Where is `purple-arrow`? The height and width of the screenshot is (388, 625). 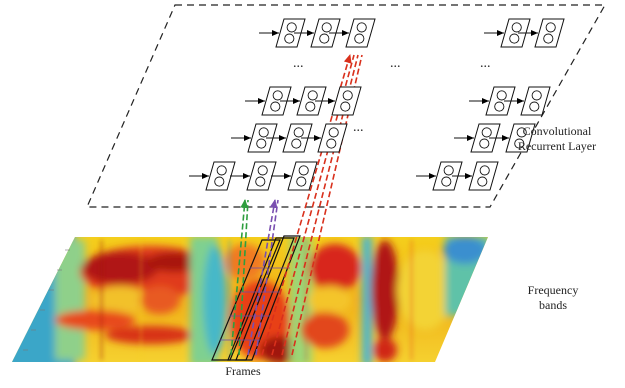
purple-arrow is located at coordinates (262, 277).